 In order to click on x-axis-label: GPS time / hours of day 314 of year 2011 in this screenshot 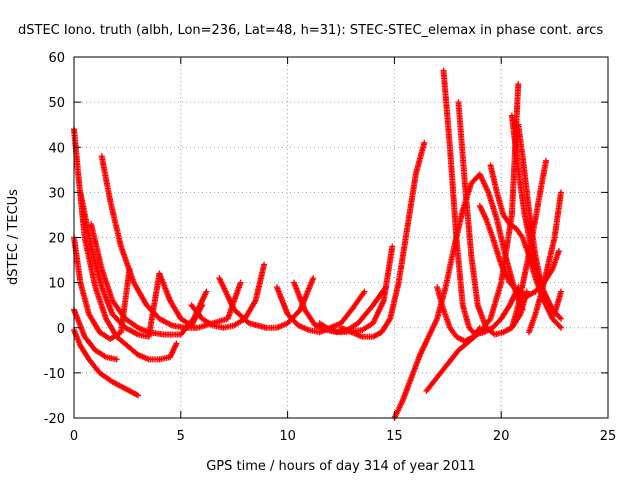, I will do `click(341, 466)`.